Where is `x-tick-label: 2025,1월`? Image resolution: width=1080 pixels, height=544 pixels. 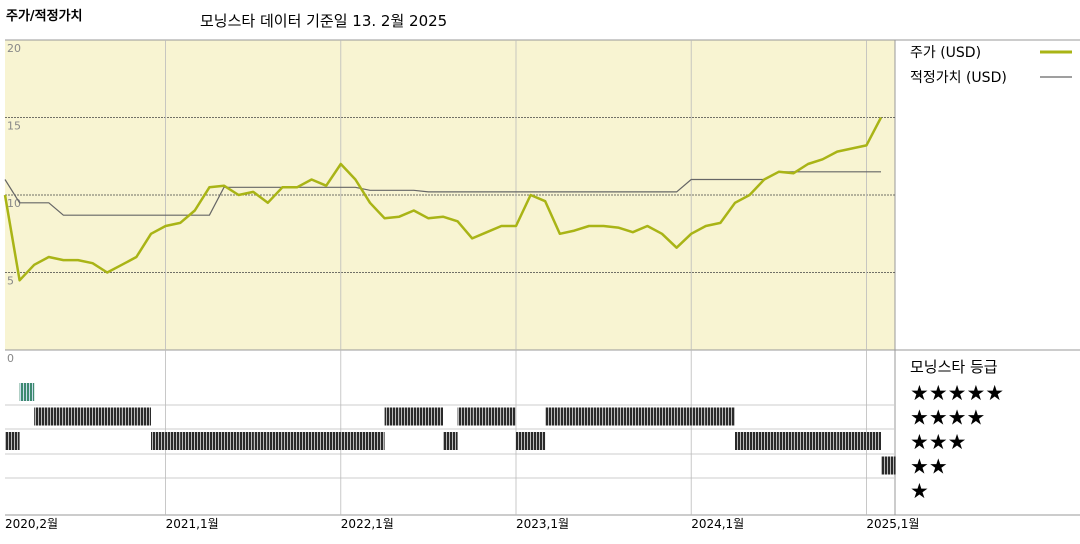 x-tick-label: 2025,1월 is located at coordinates (892, 524).